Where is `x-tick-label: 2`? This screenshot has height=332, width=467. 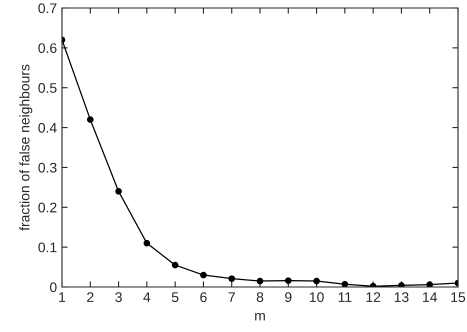 x-tick-label: 2 is located at coordinates (90, 297).